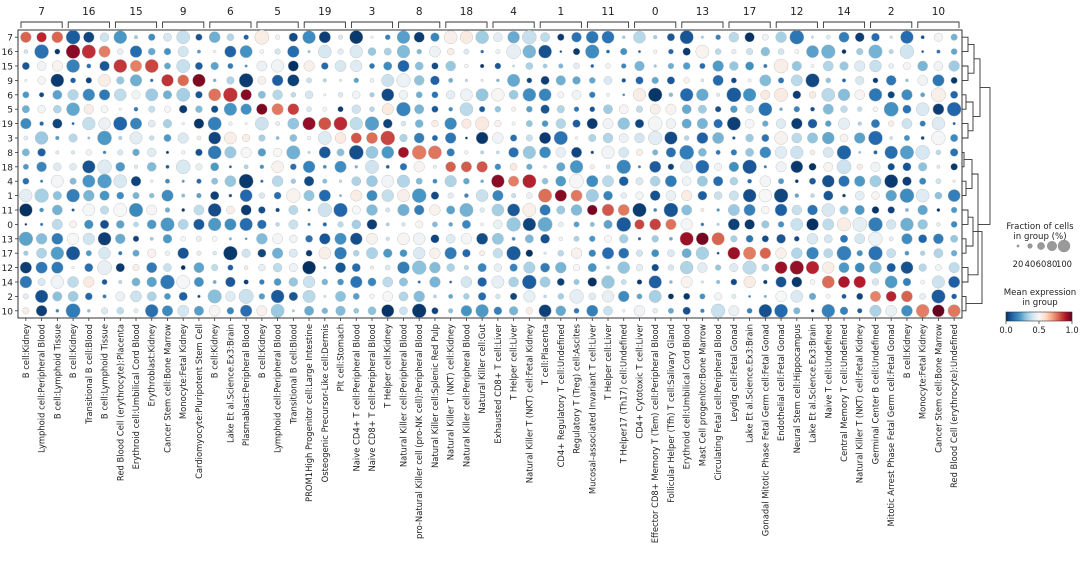  I want to click on row-label: 1, so click(10, 197).